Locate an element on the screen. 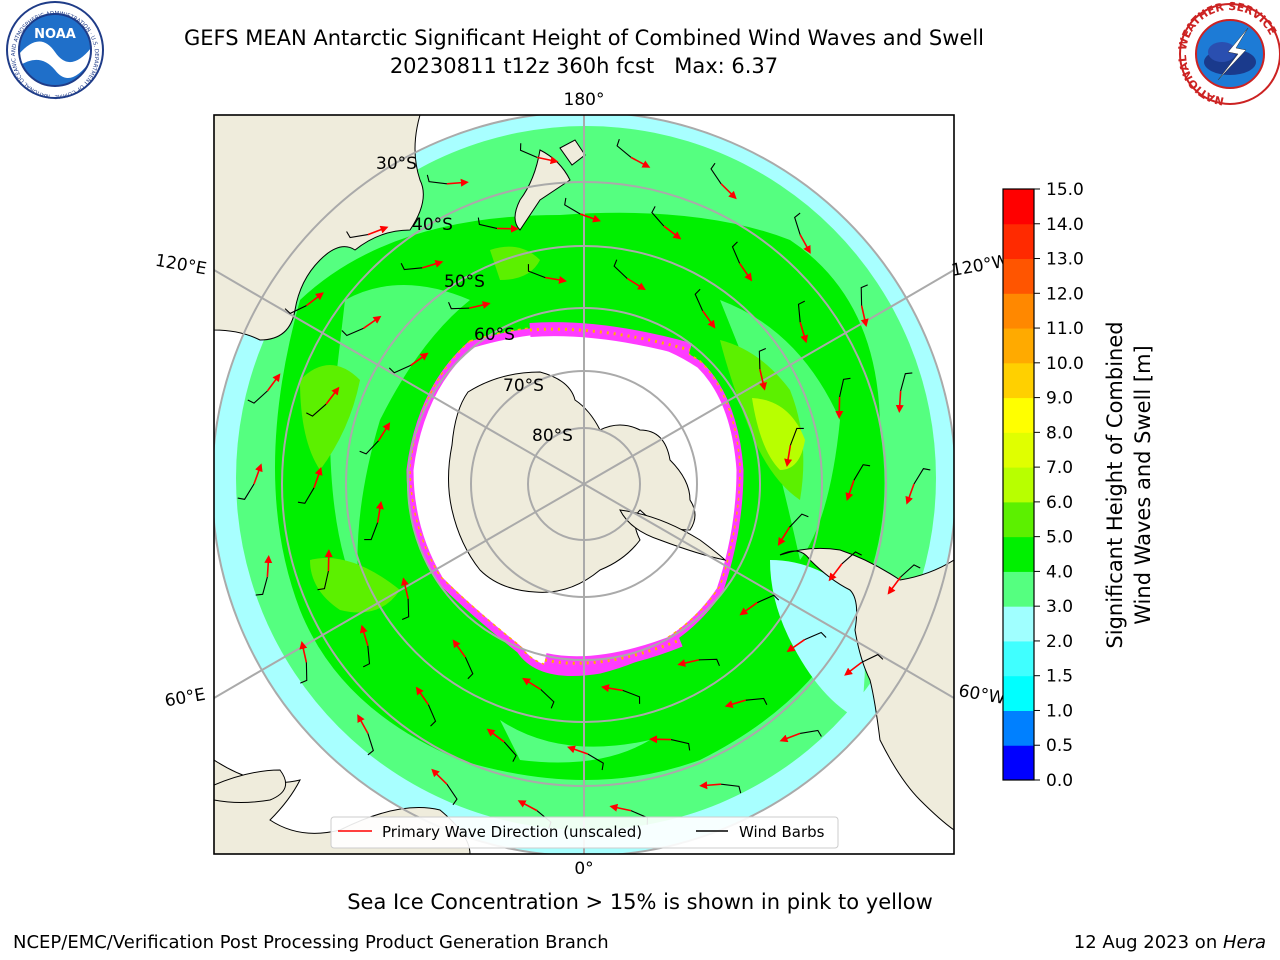 This screenshot has width=1280, height=960. colorbar-tick-label: 6.0 is located at coordinates (1059, 503).